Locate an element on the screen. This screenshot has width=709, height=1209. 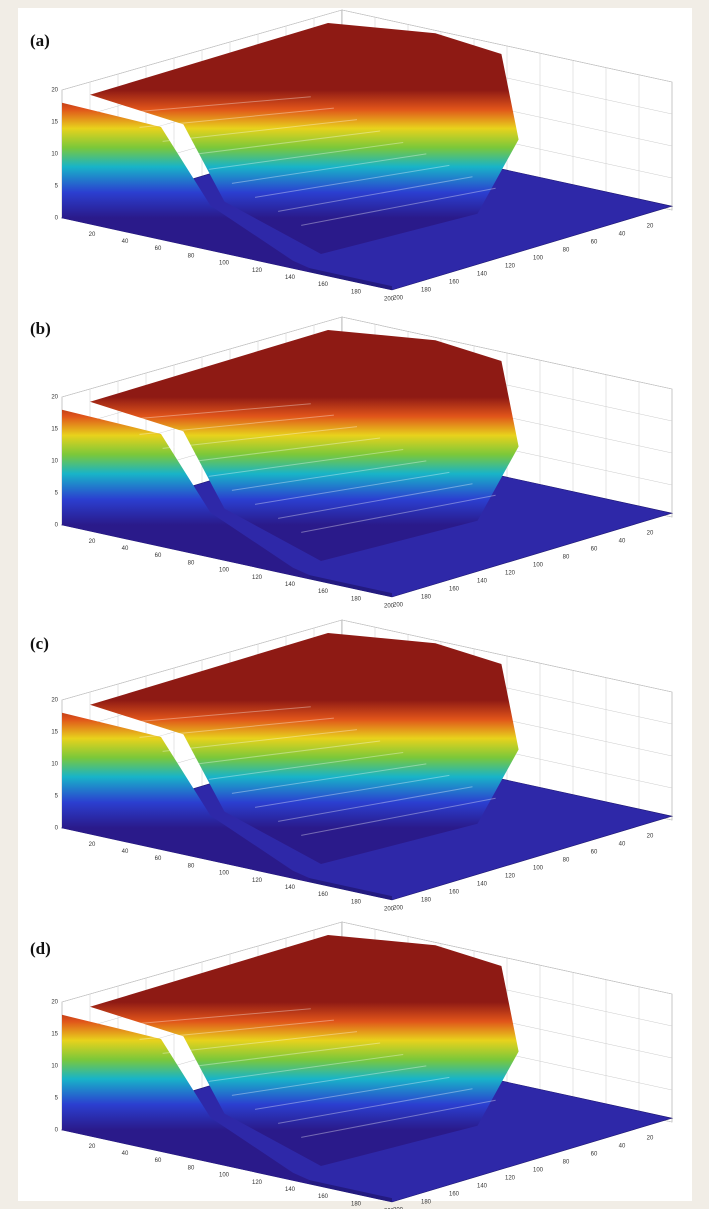
panel-label: (d) is located at coordinates (40, 948).